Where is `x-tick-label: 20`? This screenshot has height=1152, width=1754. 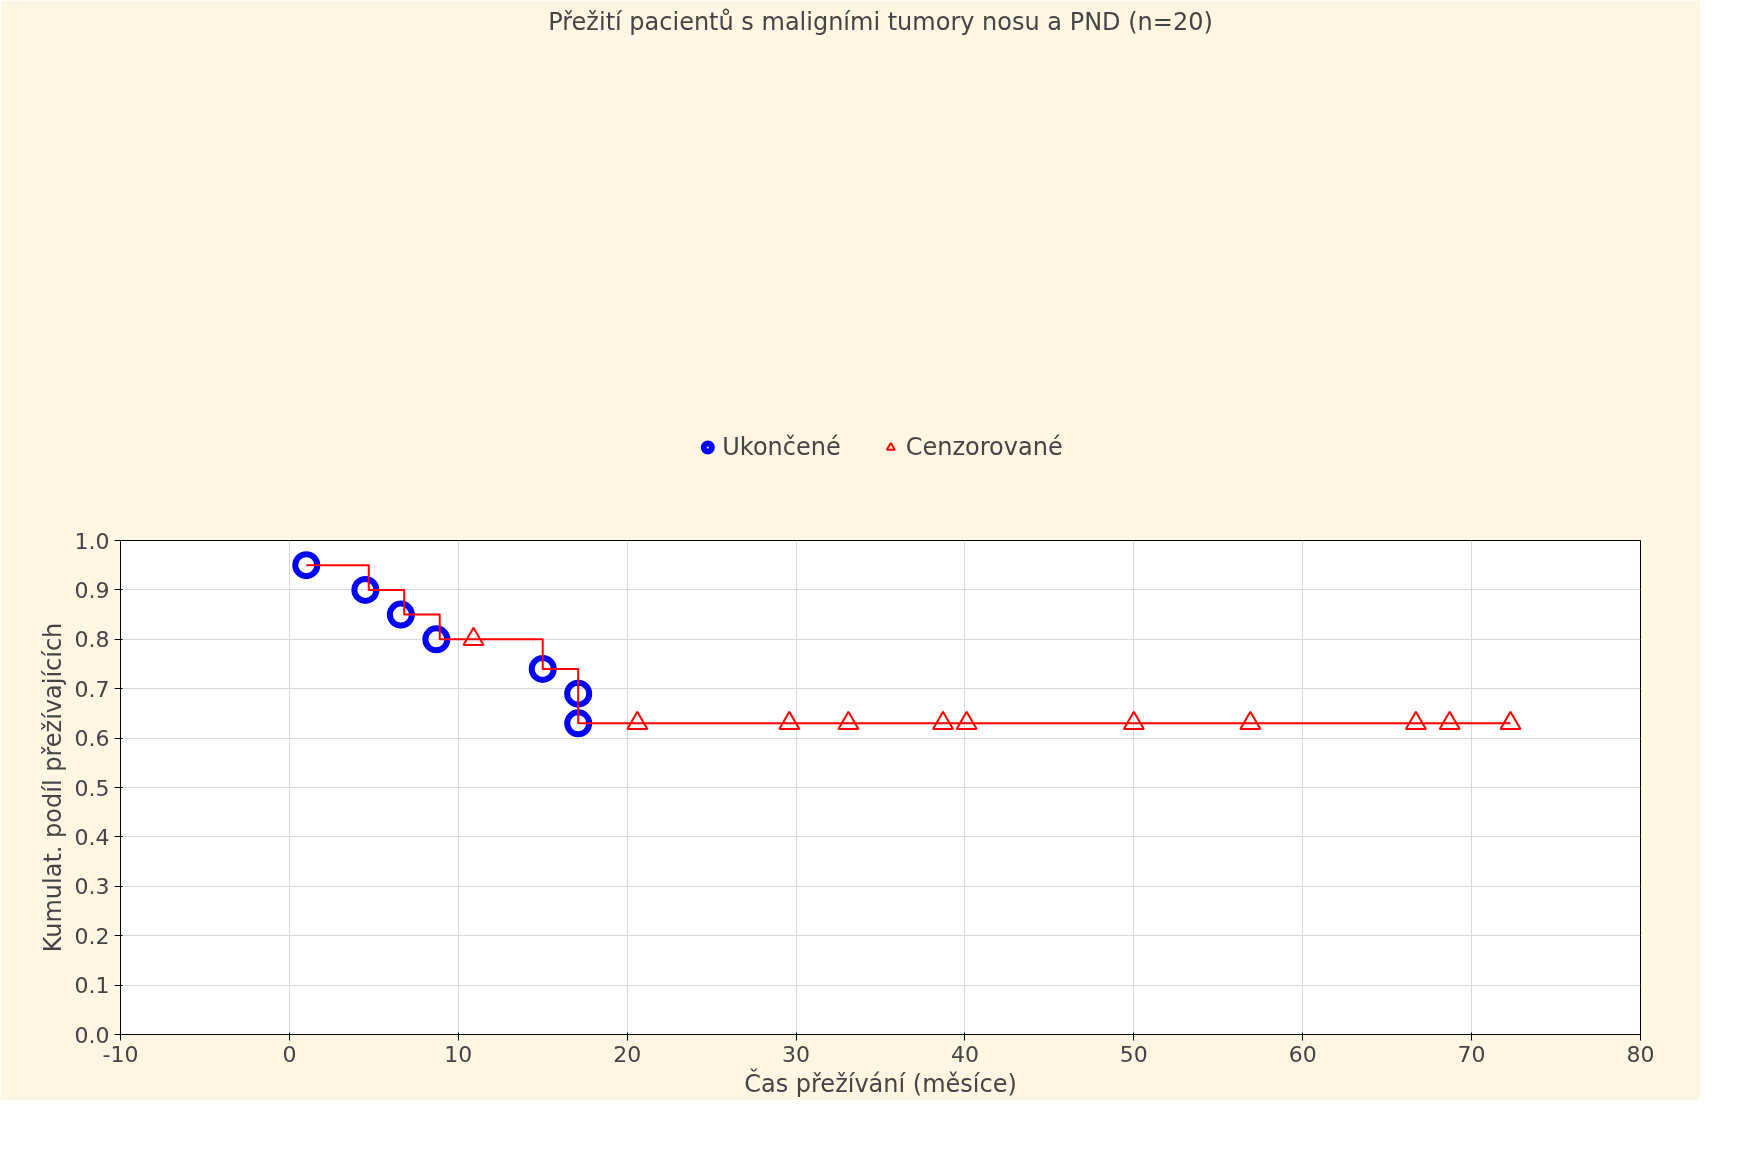
x-tick-label: 20 is located at coordinates (627, 1054).